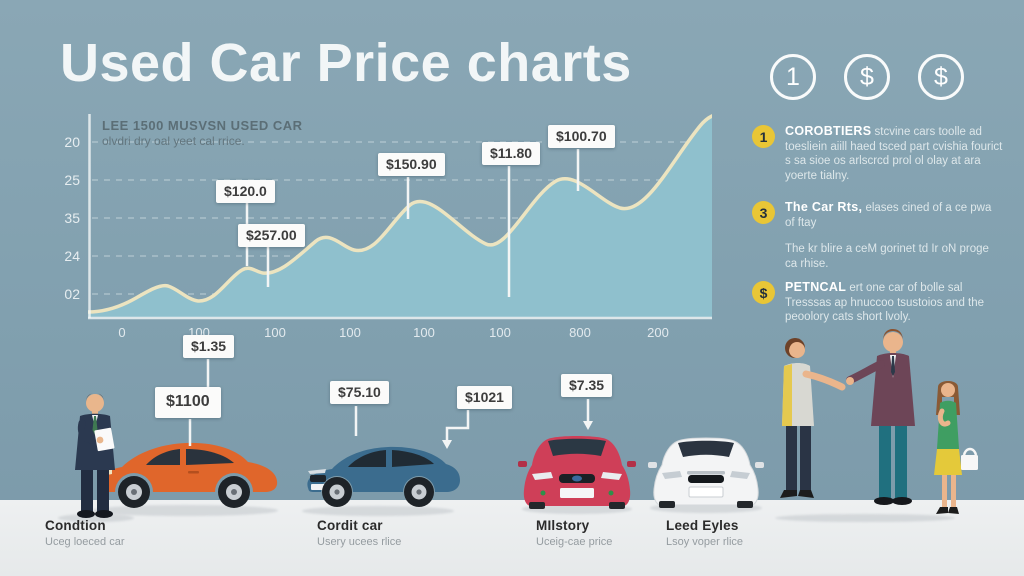  I want to click on blue-sedan-illustration, so click(383, 476).